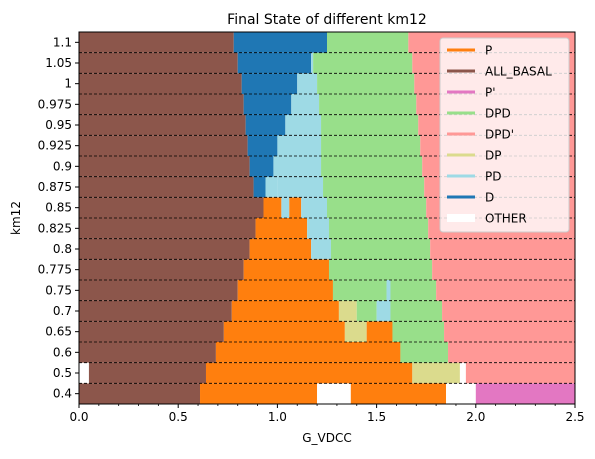  What do you see at coordinates (178, 417) in the screenshot?
I see `x-tick-label: 0.5` at bounding box center [178, 417].